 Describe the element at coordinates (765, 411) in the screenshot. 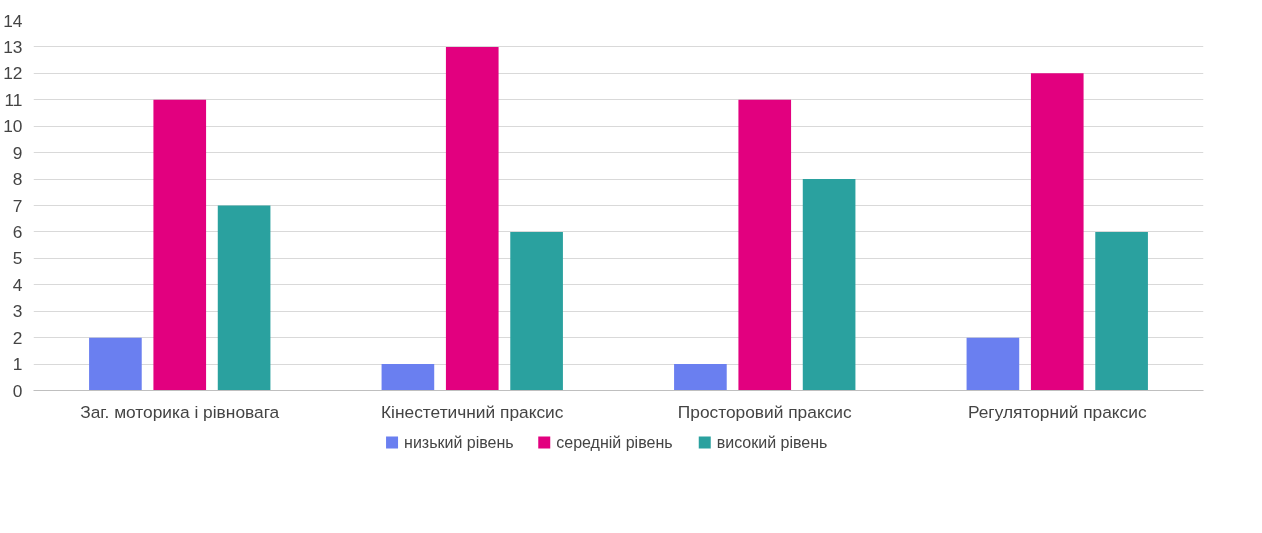

I see `x-tick-label: Просторовий праксис` at that location.